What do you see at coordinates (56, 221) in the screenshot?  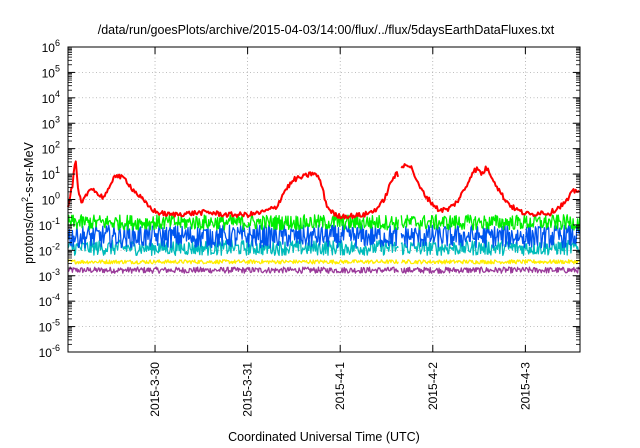 I see `y-tick-label-exponent: -1` at bounding box center [56, 221].